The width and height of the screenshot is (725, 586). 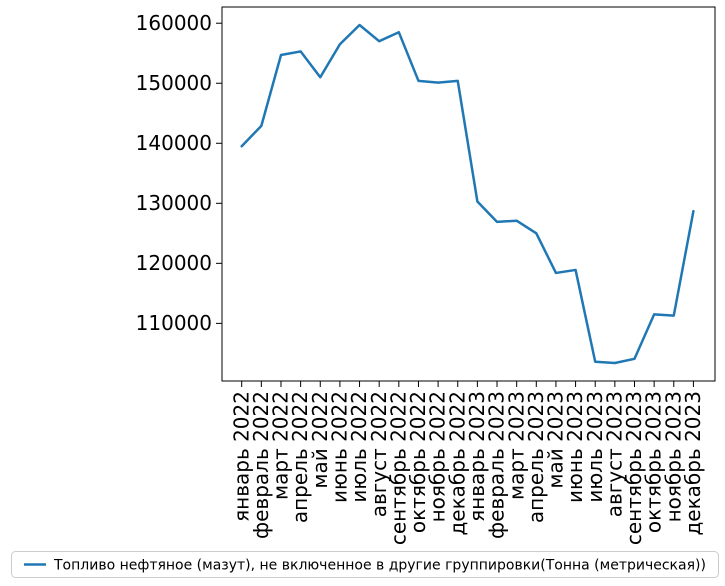 What do you see at coordinates (457, 463) in the screenshot?
I see `x-tick-label: декабрь 2022` at bounding box center [457, 463].